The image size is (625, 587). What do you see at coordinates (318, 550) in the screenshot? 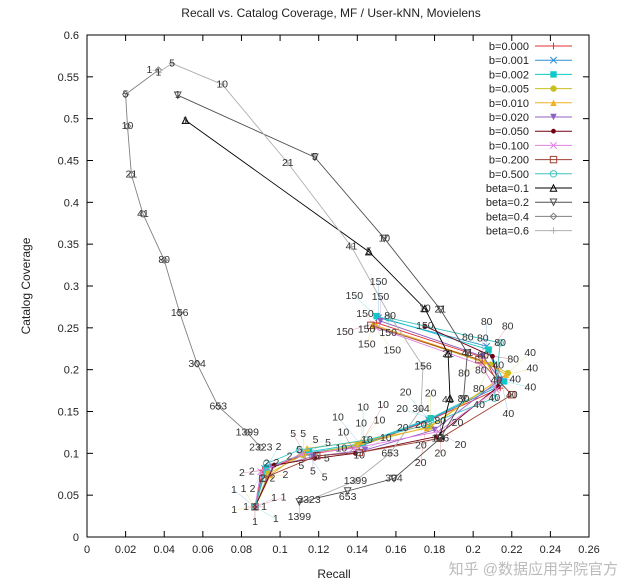
I see `x-tick-label: 0.12` at bounding box center [318, 550].